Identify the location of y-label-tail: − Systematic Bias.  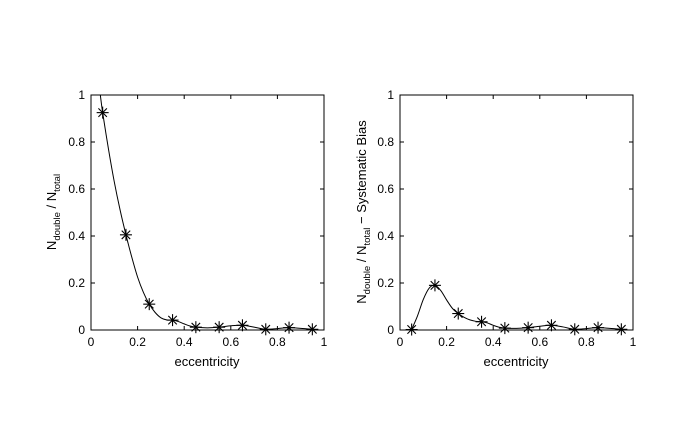
(361, 174).